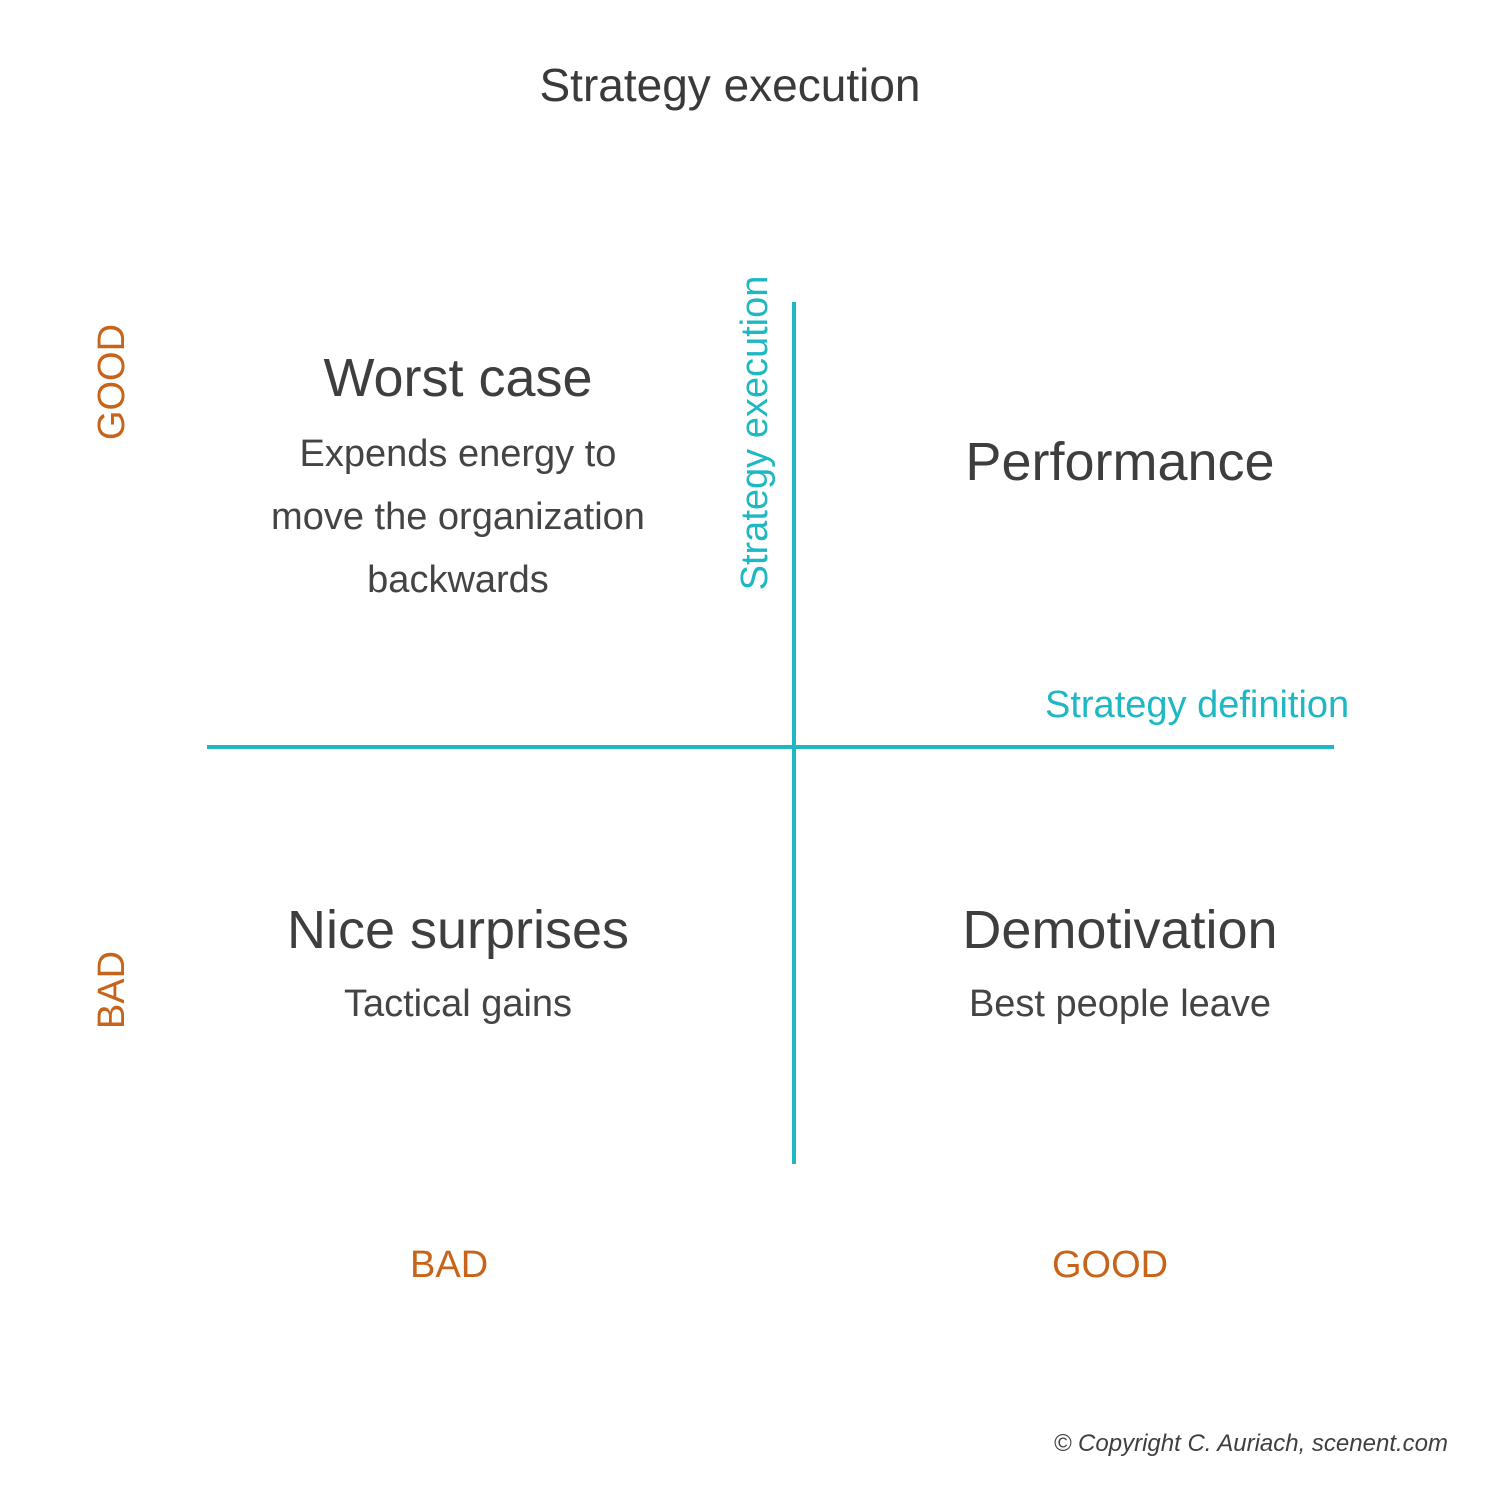 Image resolution: width=1500 pixels, height=1500 pixels. What do you see at coordinates (458, 516) in the screenshot?
I see `quadrant-description-line: move the organization` at bounding box center [458, 516].